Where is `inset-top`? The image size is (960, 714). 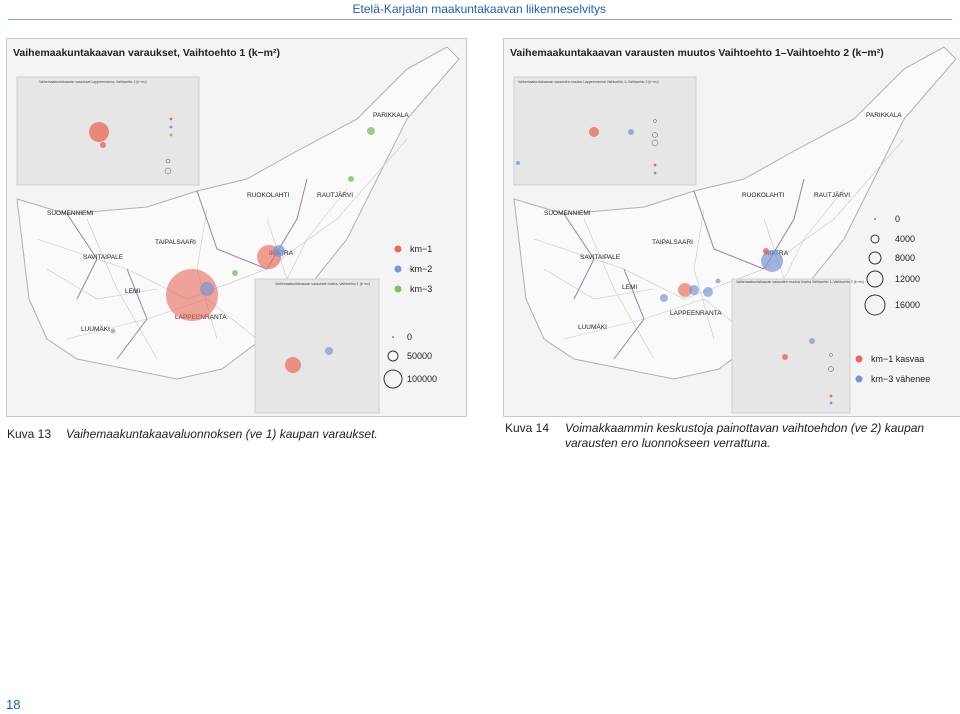
inset-top is located at coordinates (605, 131).